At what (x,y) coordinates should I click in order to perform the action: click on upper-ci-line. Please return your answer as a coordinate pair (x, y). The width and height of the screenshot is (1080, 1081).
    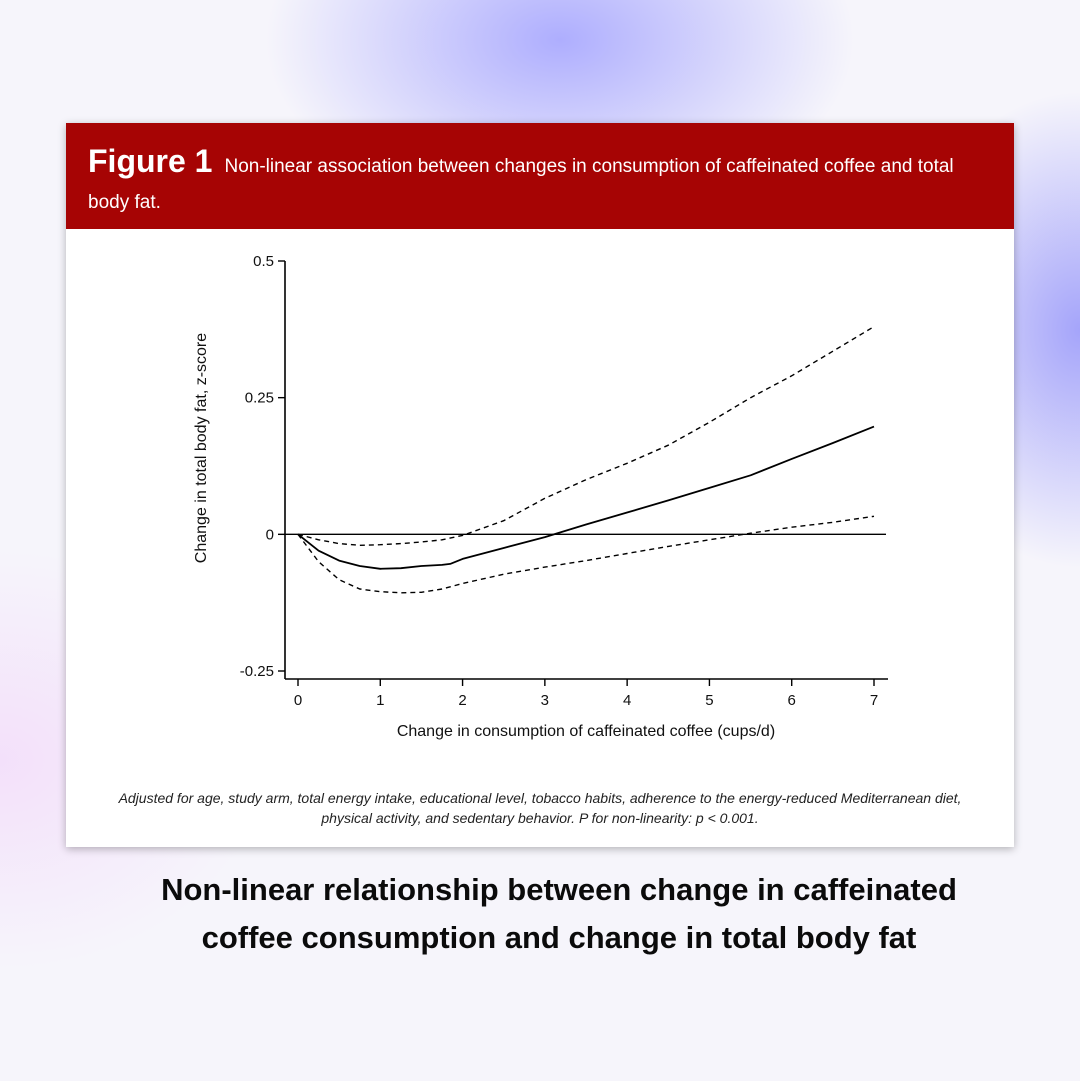
    Looking at the image, I should click on (586, 435).